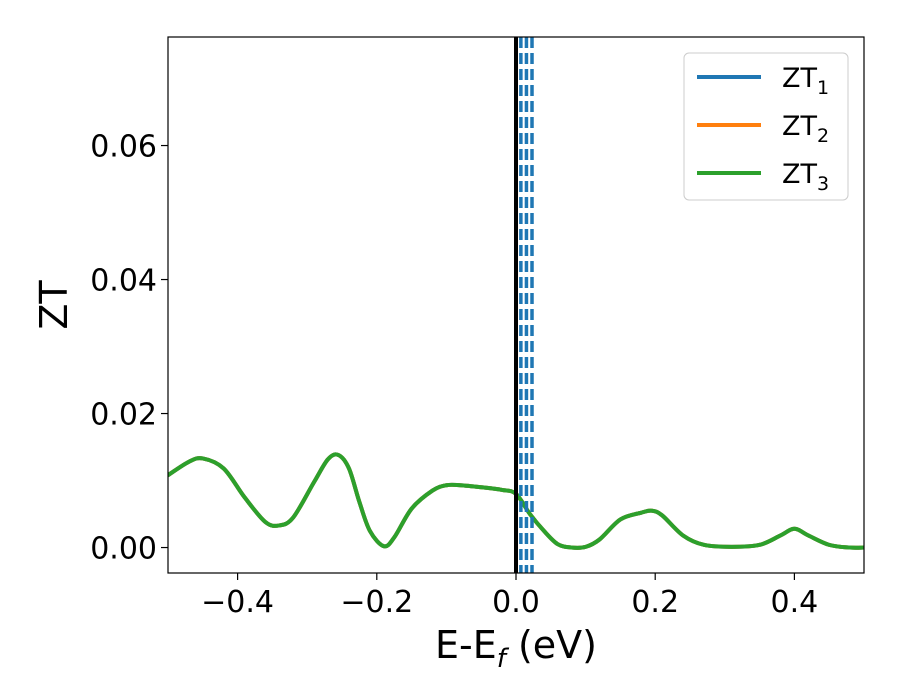 This screenshot has width=900, height=700. What do you see at coordinates (516, 501) in the screenshot?
I see `series-line-zt3` at bounding box center [516, 501].